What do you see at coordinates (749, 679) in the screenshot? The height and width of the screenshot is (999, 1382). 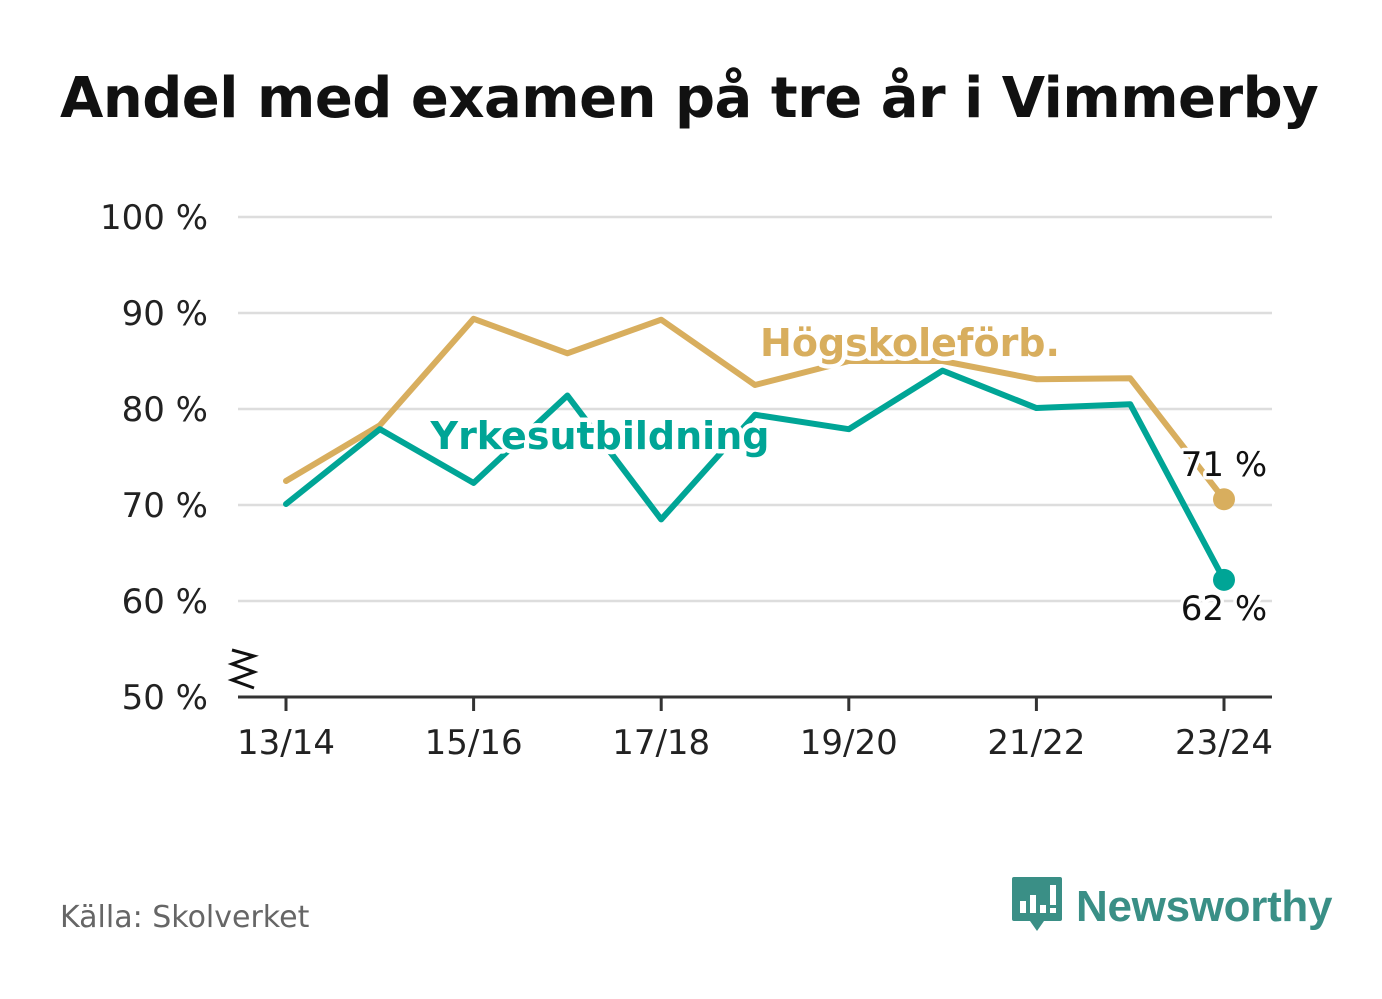 I see `x-axis` at bounding box center [749, 679].